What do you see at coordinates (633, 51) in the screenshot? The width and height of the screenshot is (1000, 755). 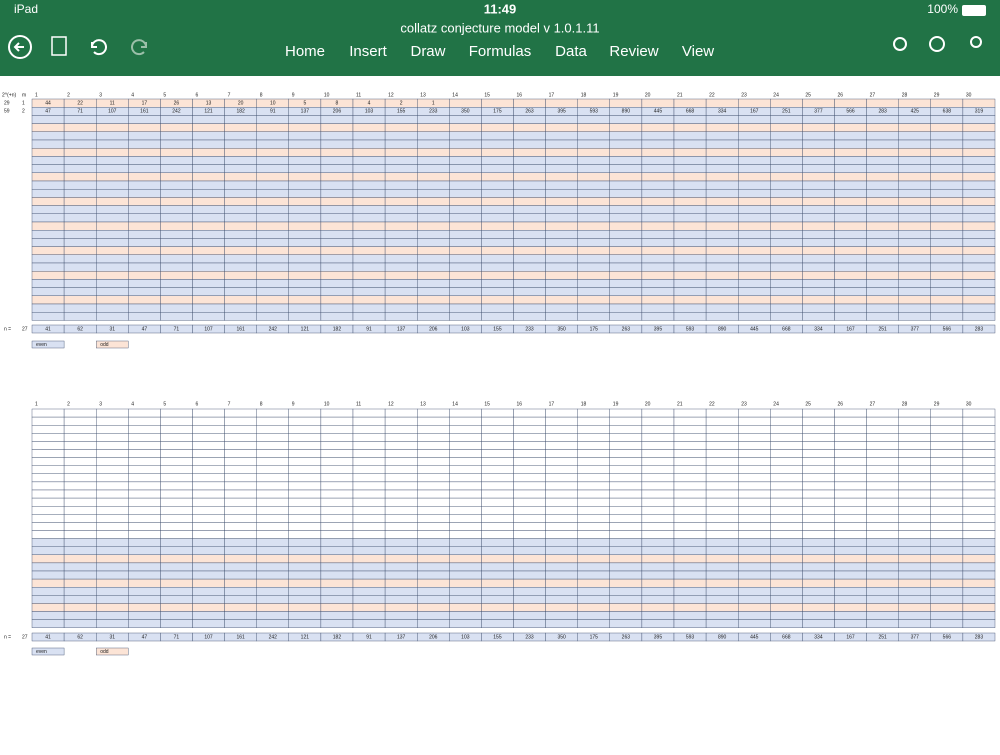 I see `menu-tab: Review` at bounding box center [633, 51].